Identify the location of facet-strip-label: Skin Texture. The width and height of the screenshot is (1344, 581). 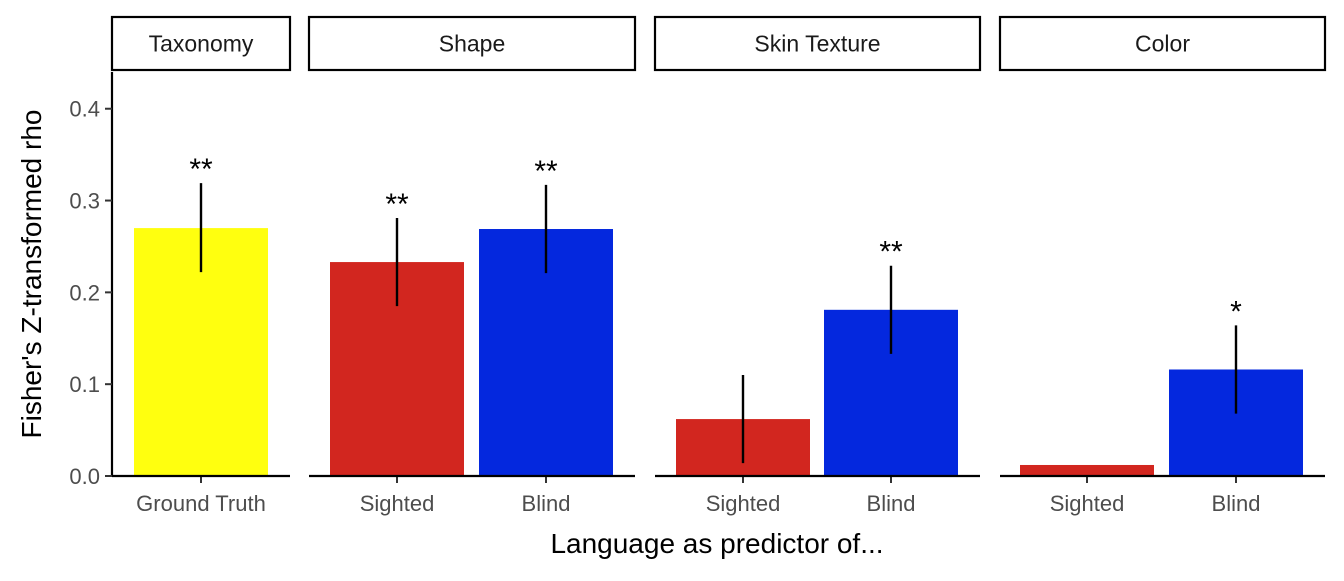
(817, 44).